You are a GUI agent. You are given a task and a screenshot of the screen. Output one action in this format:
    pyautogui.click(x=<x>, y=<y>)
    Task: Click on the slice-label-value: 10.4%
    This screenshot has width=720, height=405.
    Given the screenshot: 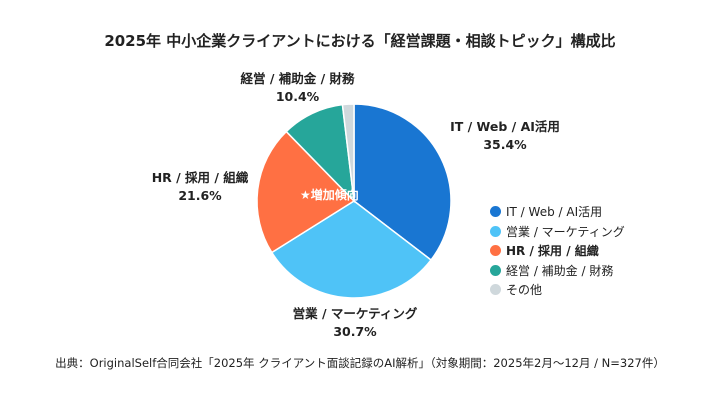 What is the action you would take?
    pyautogui.click(x=297, y=96)
    